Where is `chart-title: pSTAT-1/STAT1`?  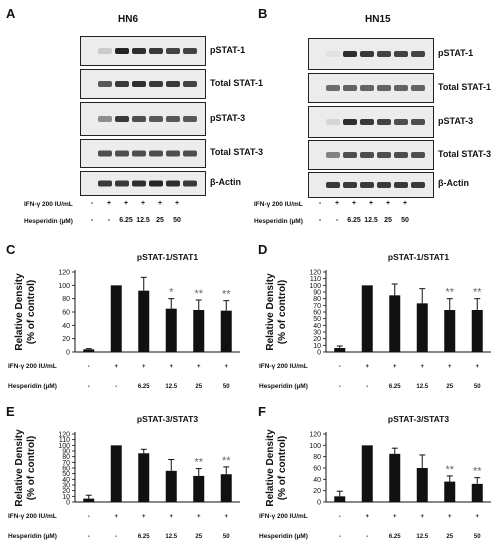 chart-title: pSTAT-1/STAT1 is located at coordinates (168, 257).